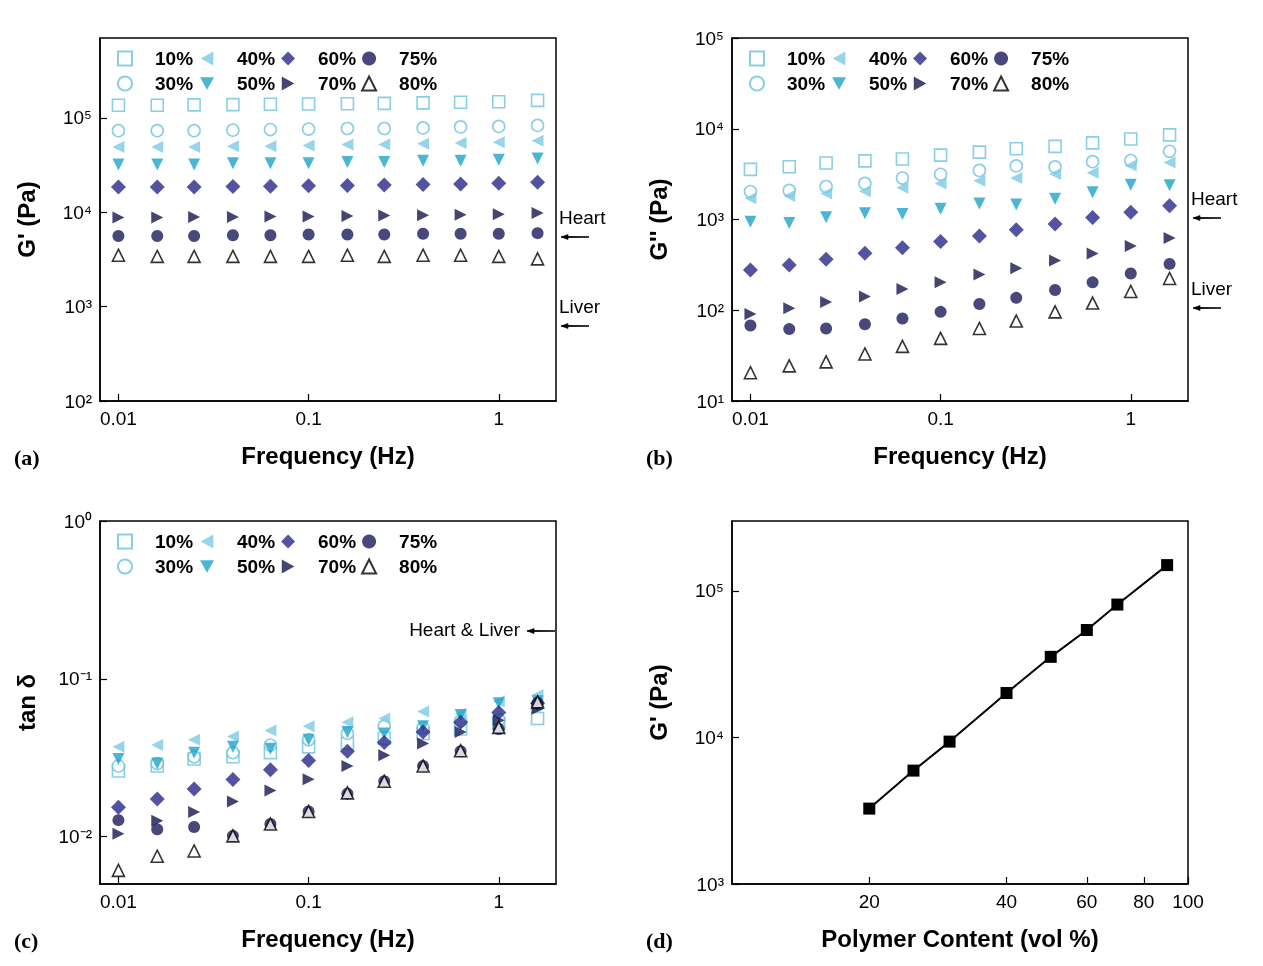 The height and width of the screenshot is (966, 1263). Describe the element at coordinates (659, 458) in the screenshot. I see `text: (b)` at that location.